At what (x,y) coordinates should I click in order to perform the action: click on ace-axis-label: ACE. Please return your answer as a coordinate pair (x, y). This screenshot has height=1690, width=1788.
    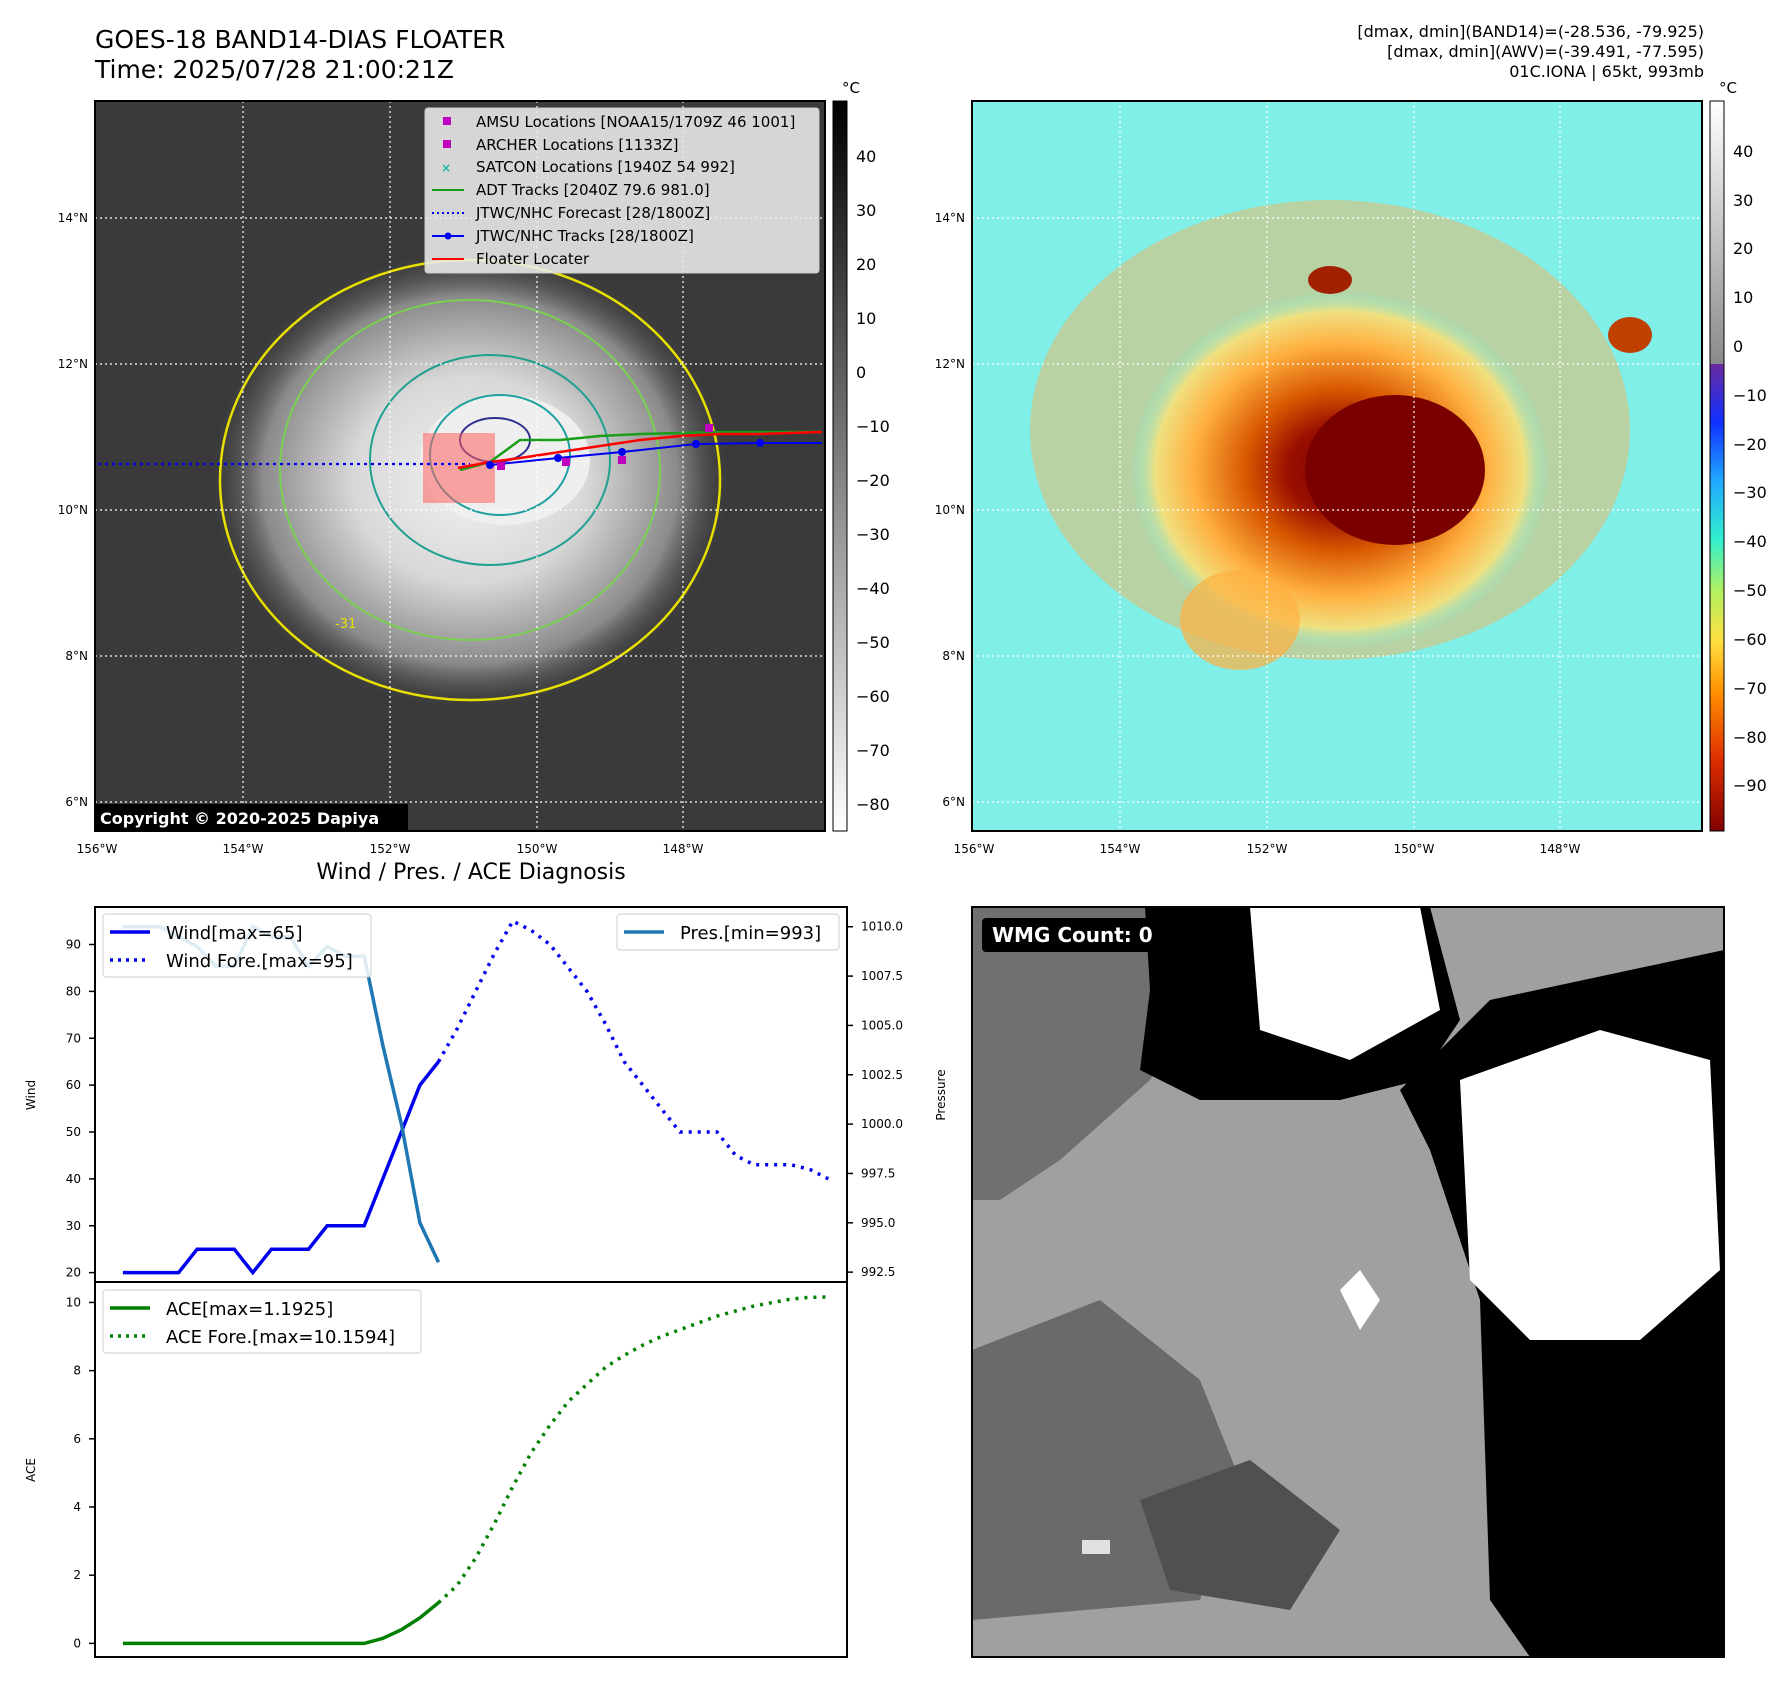
    Looking at the image, I should click on (31, 1470).